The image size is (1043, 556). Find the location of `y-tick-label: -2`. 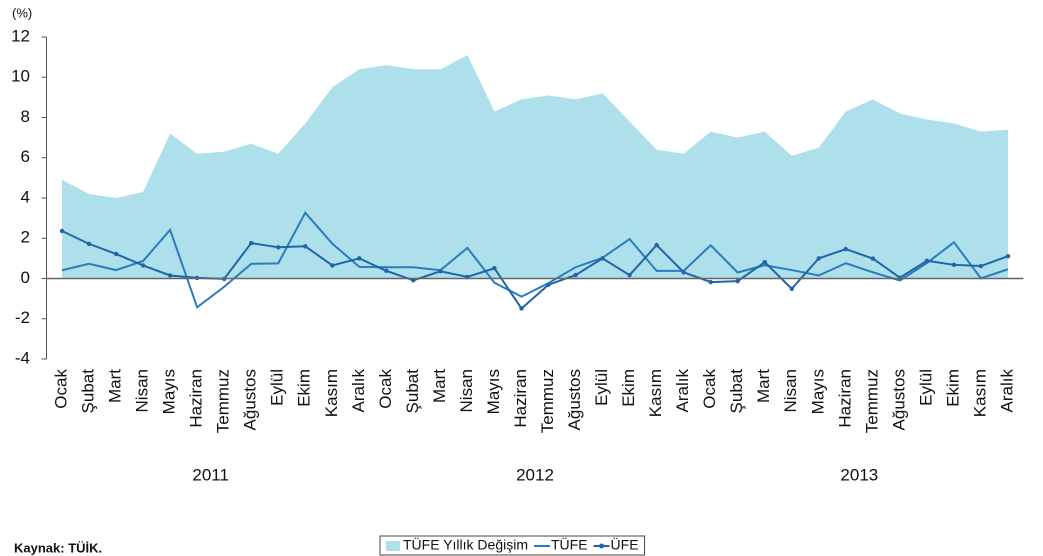

y-tick-label: -2 is located at coordinates (22, 317).